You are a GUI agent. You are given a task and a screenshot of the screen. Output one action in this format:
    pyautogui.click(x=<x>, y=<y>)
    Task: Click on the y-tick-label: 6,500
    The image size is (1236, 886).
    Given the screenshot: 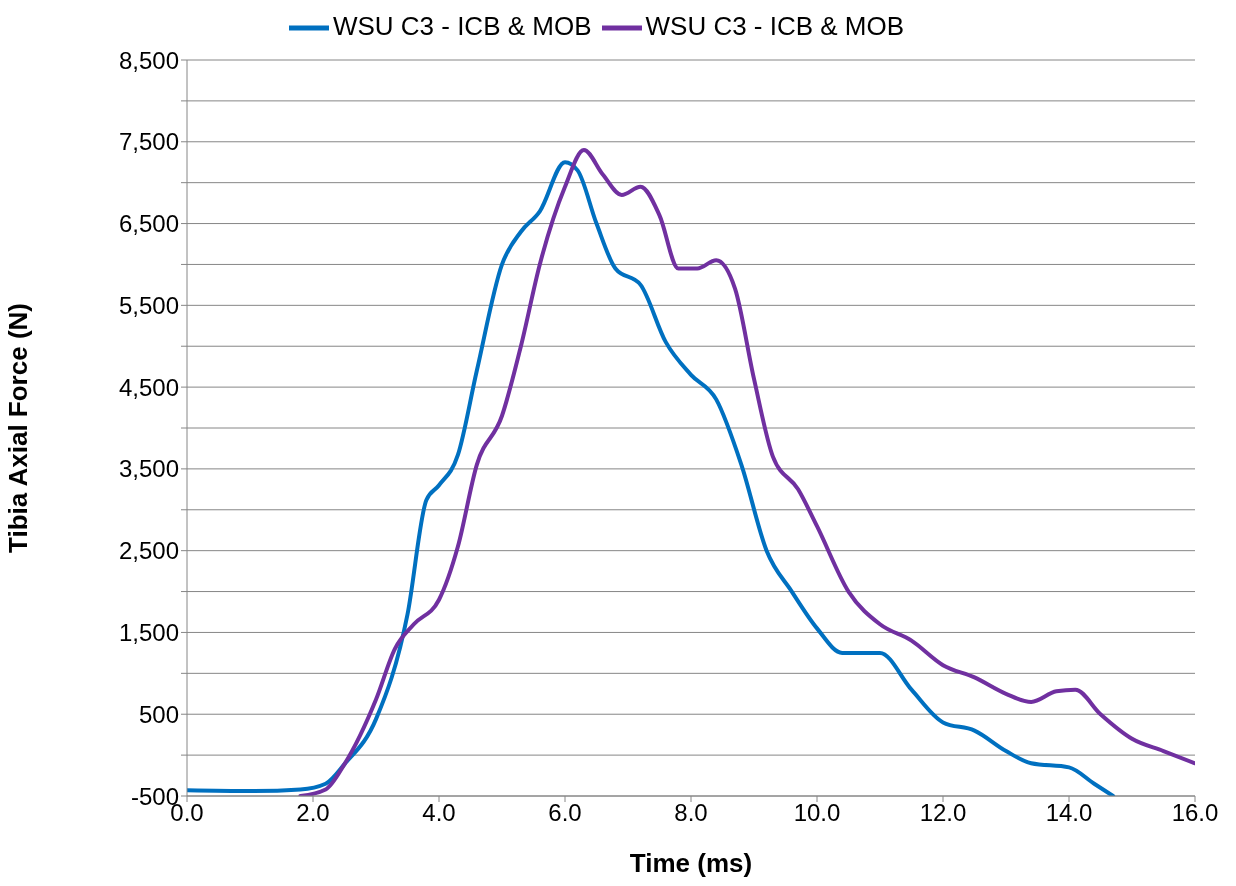 What is the action you would take?
    pyautogui.click(x=148, y=224)
    